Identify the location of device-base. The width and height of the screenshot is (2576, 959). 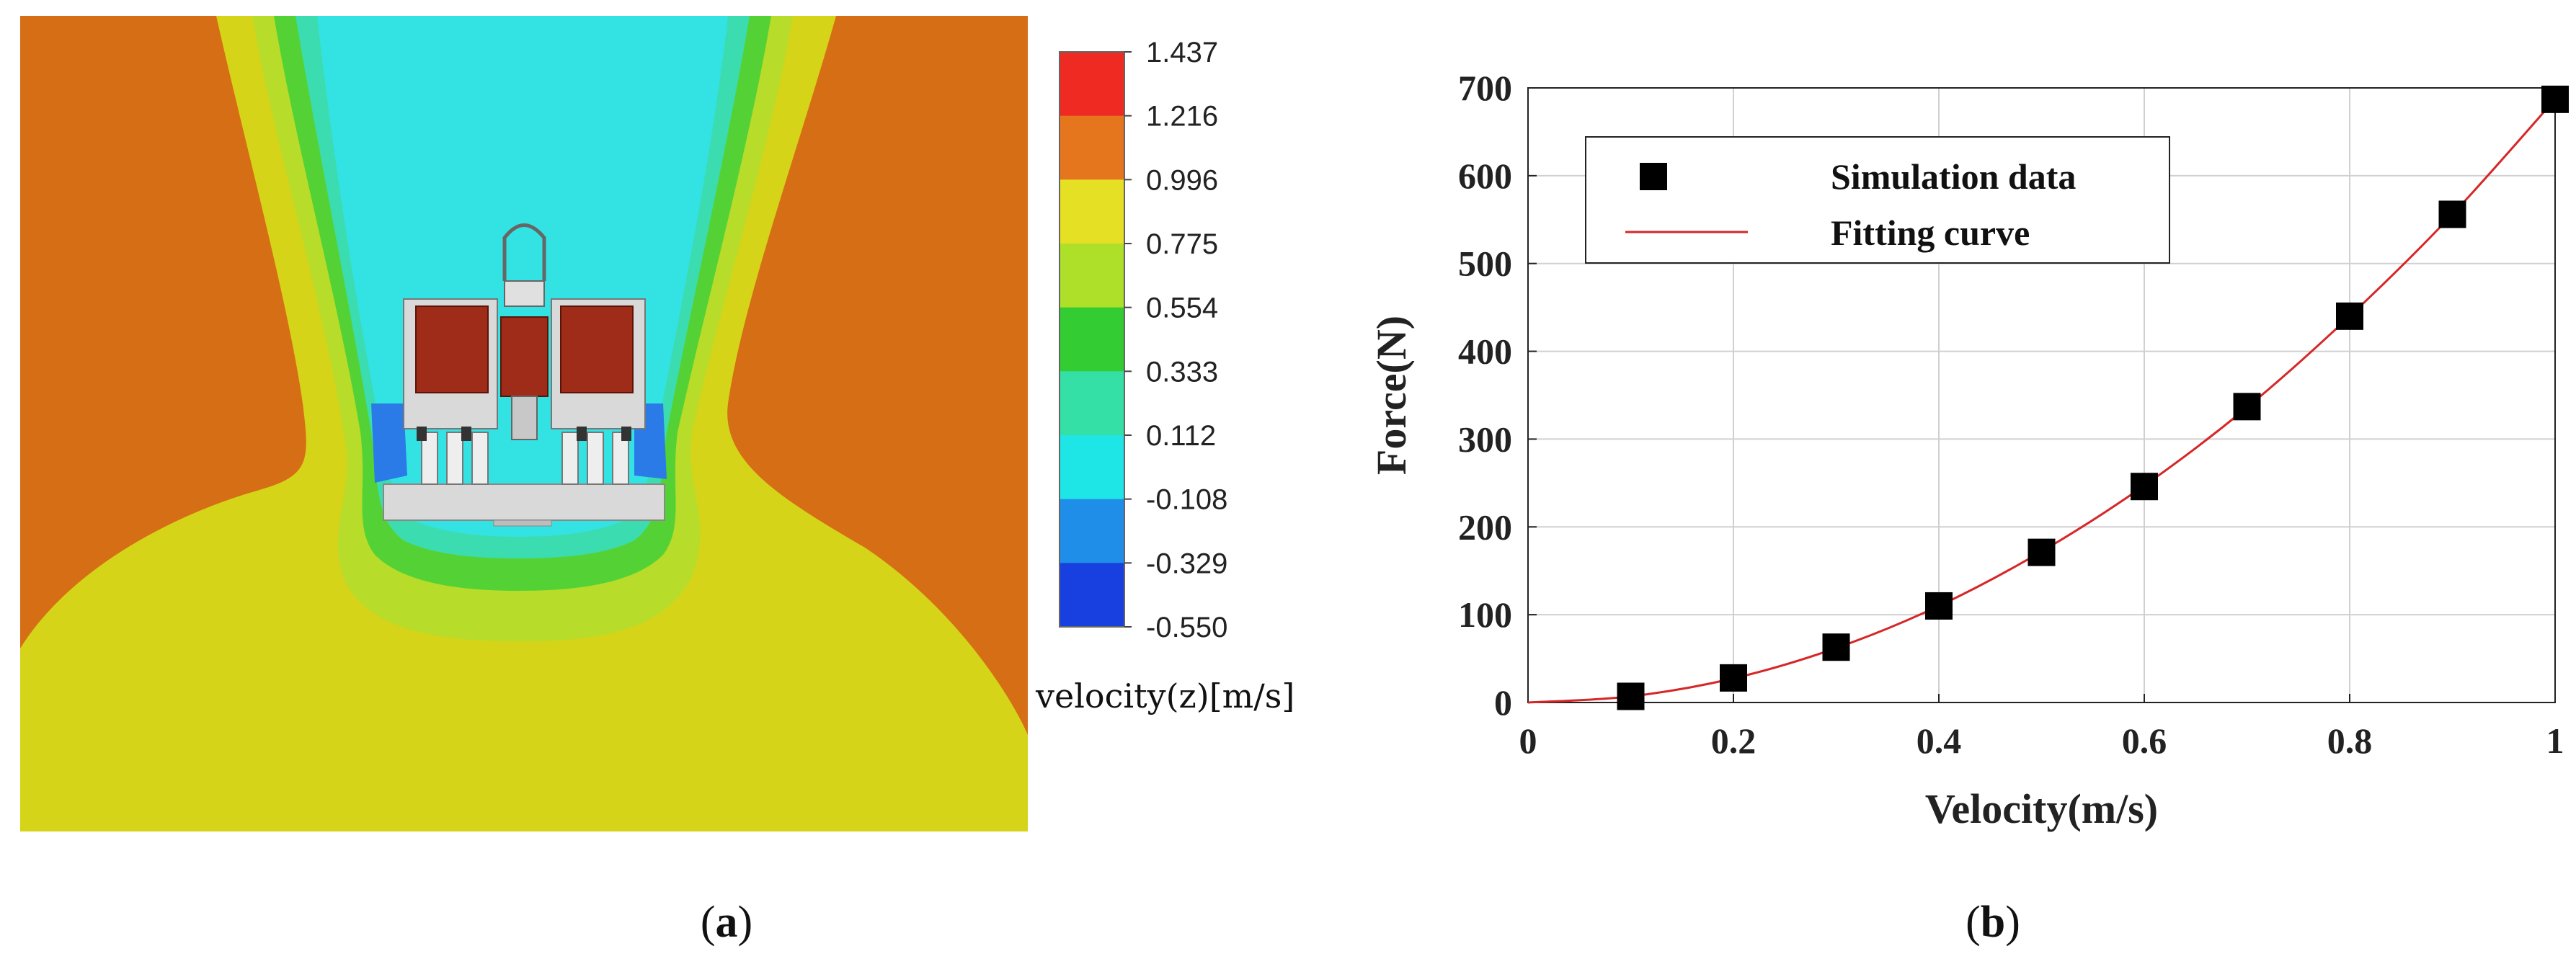
(524, 502).